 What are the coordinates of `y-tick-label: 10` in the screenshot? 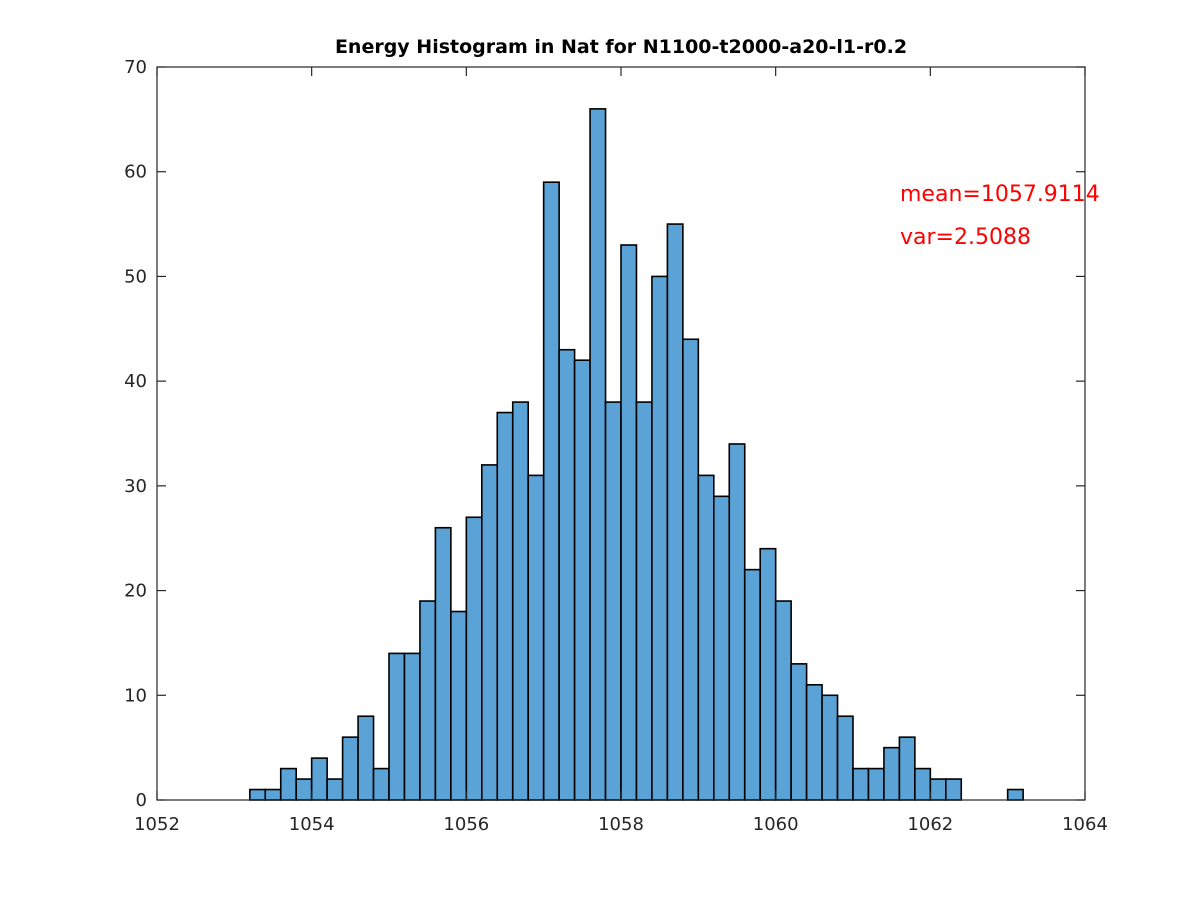 It's located at (135, 695).